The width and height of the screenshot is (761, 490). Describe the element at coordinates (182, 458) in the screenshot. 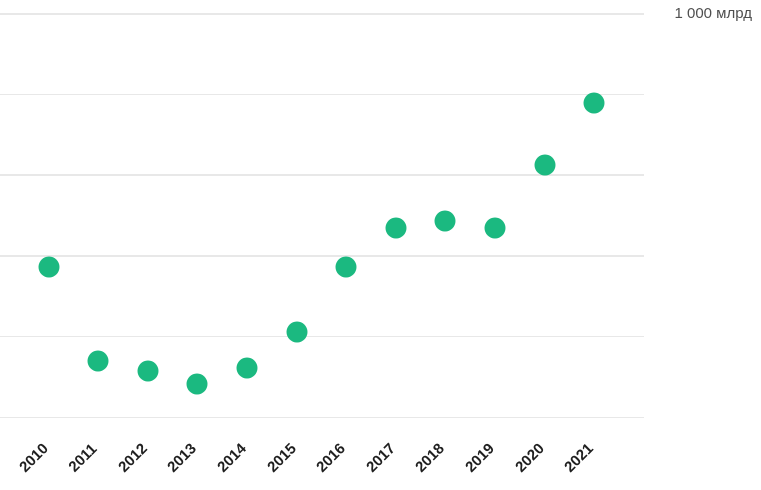

I see `x-tick-2013: 2013` at that location.